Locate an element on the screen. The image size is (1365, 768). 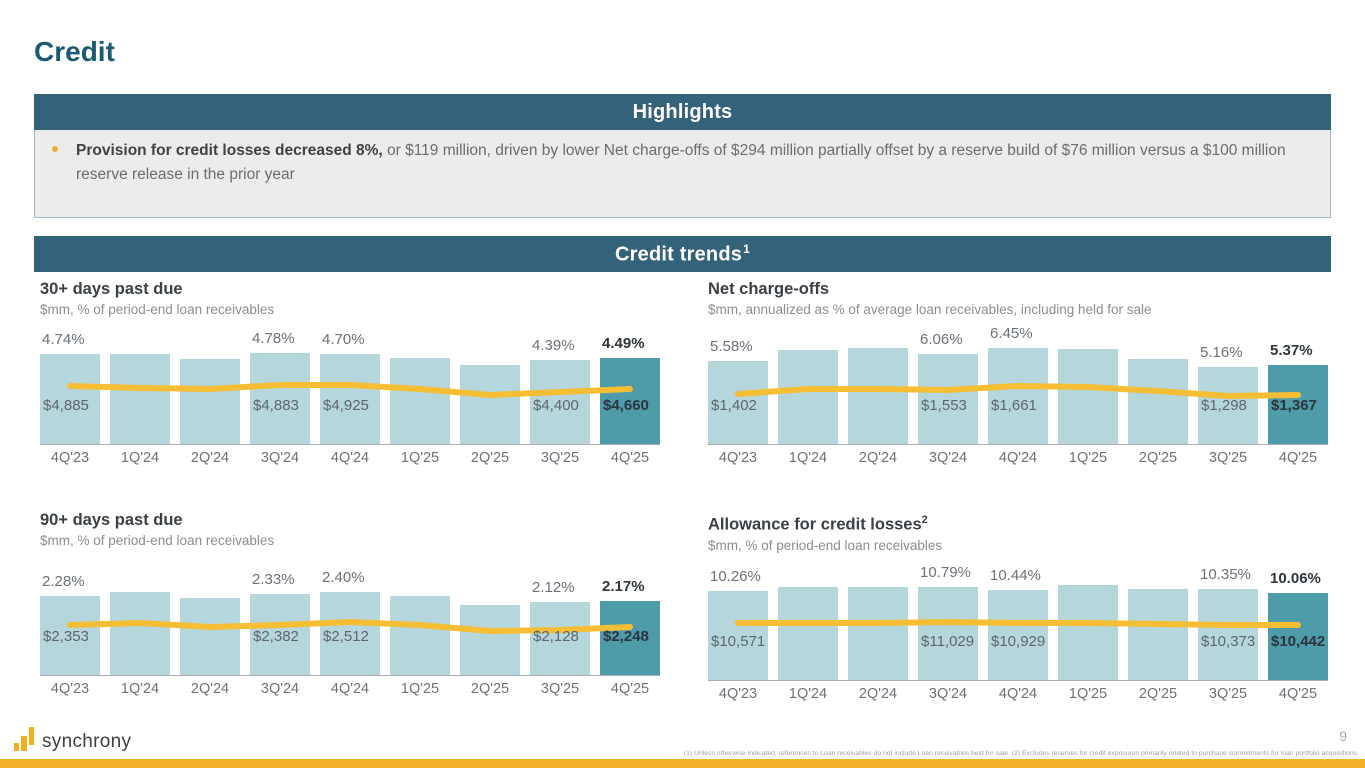
dollar-label: $1,367 is located at coordinates (1294, 405).